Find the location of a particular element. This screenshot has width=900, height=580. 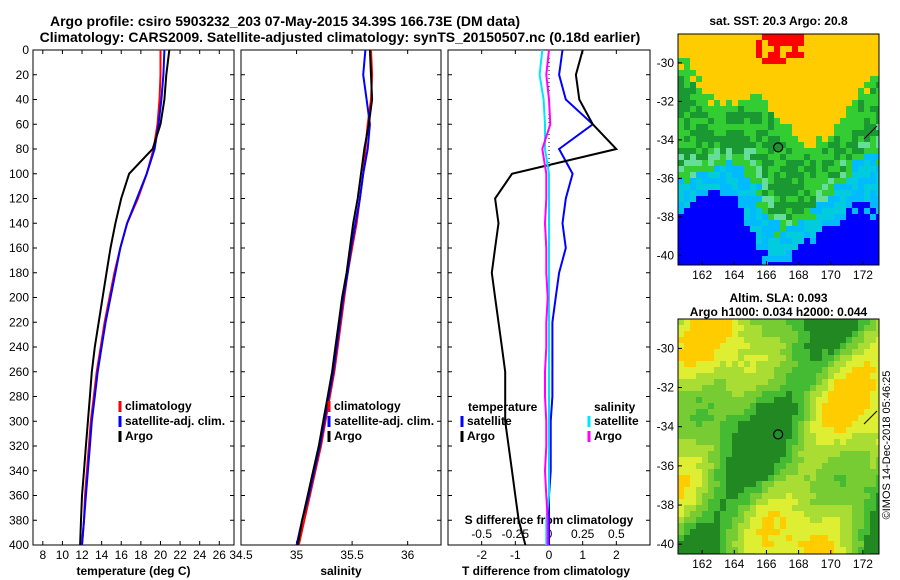

x-tick-label: 34.5 is located at coordinates (241, 555).